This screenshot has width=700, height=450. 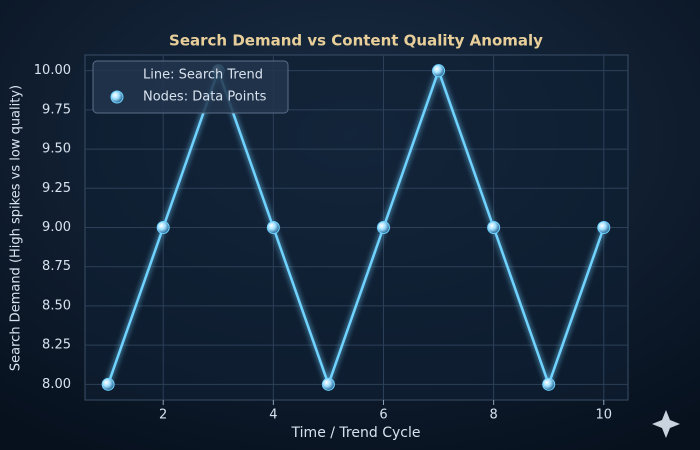 I want to click on legend: Line: Search Trend Nodes: Data Points, so click(x=190, y=87).